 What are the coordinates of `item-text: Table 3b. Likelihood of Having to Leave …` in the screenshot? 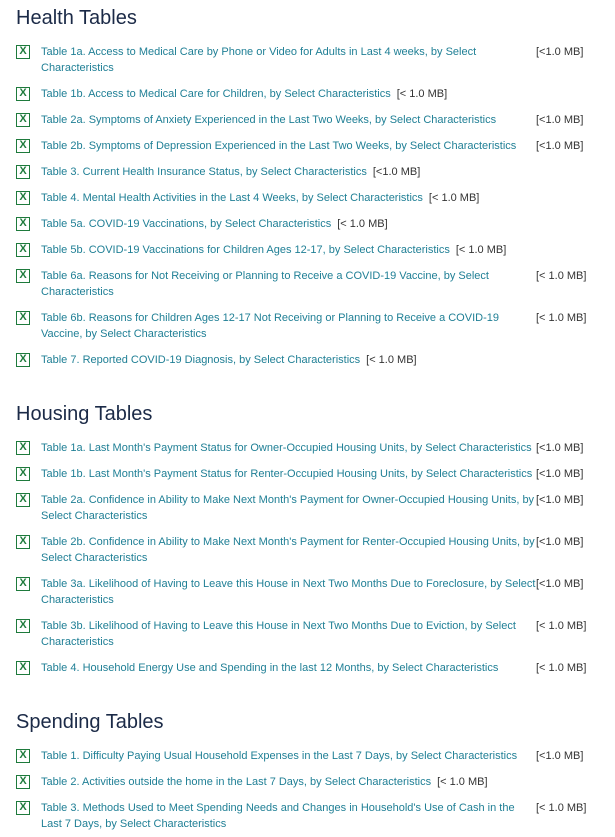 It's located at (313, 634).